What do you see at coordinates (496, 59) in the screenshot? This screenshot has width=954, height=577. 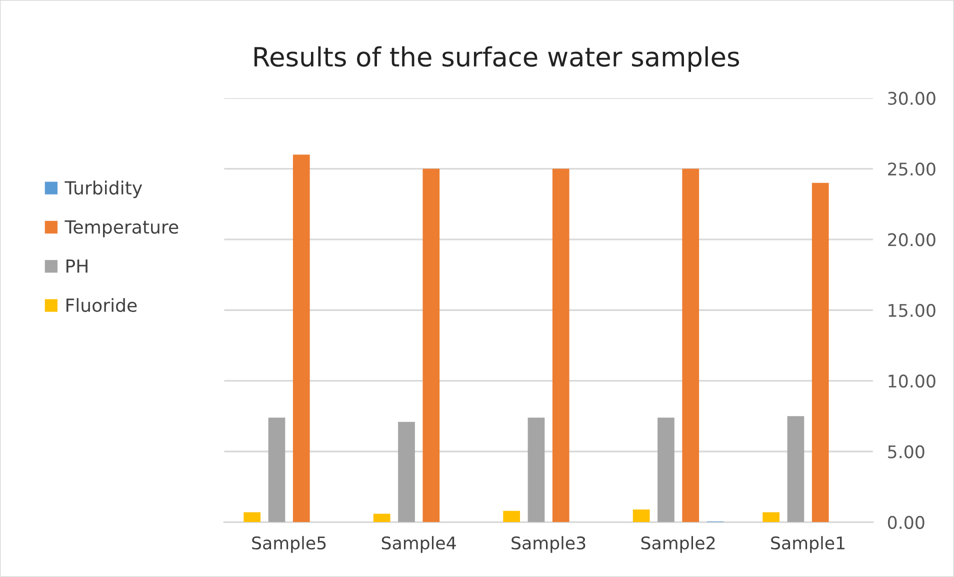 I see `chart-title: Results of the surface water samples` at bounding box center [496, 59].